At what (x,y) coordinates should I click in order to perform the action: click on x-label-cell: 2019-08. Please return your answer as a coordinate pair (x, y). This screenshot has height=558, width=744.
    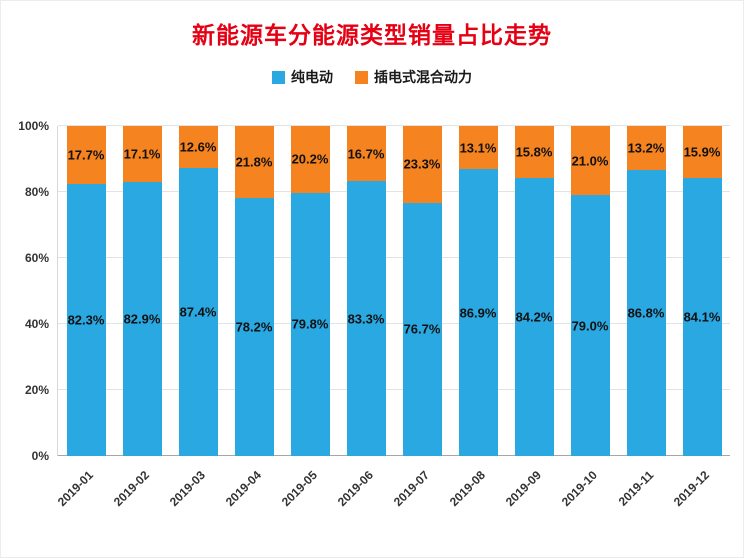
    Looking at the image, I should click on (472, 503).